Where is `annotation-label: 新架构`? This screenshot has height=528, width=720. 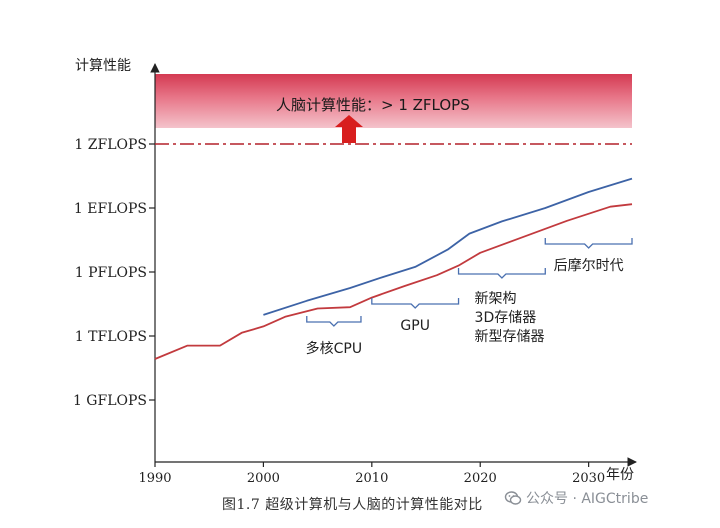 annotation-label: 新架构 is located at coordinates (496, 299).